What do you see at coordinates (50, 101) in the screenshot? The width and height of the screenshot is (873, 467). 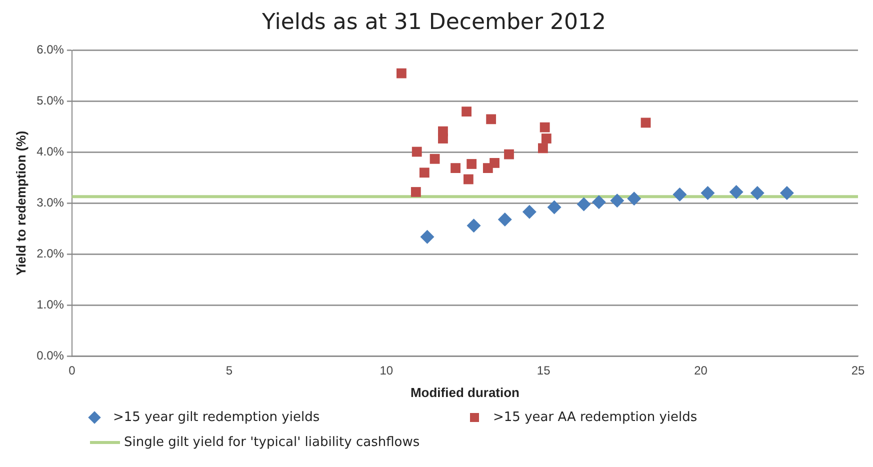 I see `y-tick-label: 5.0%` at bounding box center [50, 101].